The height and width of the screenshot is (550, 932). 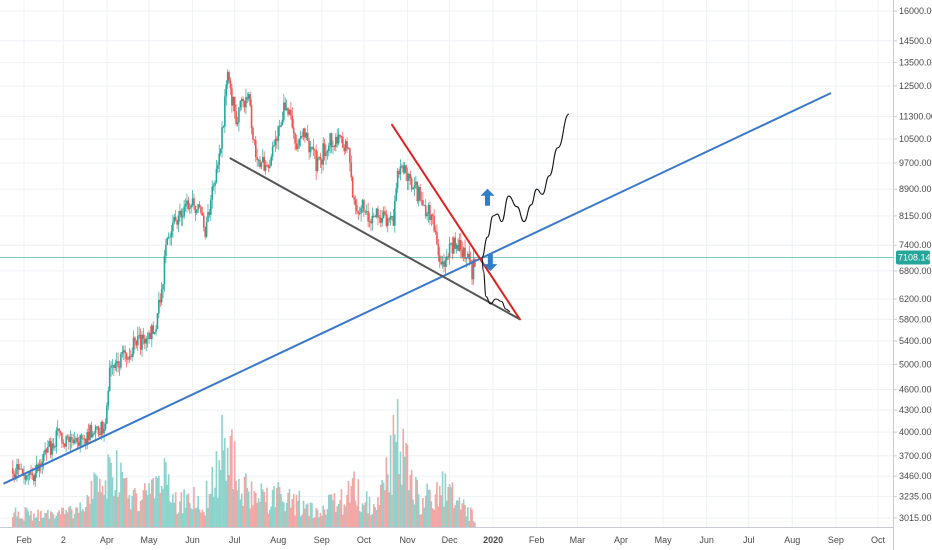 What do you see at coordinates (489, 230) in the screenshot?
I see `arrow-layer` at bounding box center [489, 230].